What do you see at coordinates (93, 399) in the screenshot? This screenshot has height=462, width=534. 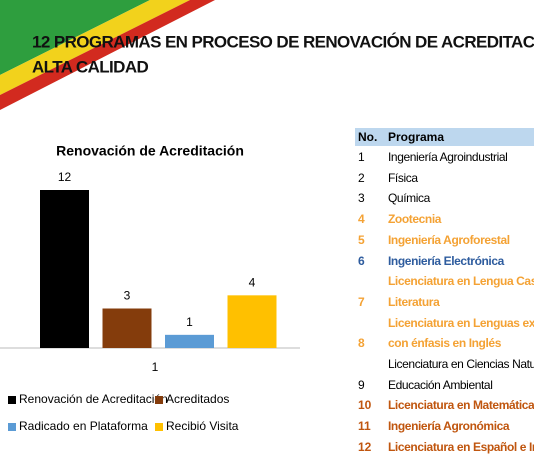 I see `legend-label: Renovación de Acreditación` at bounding box center [93, 399].